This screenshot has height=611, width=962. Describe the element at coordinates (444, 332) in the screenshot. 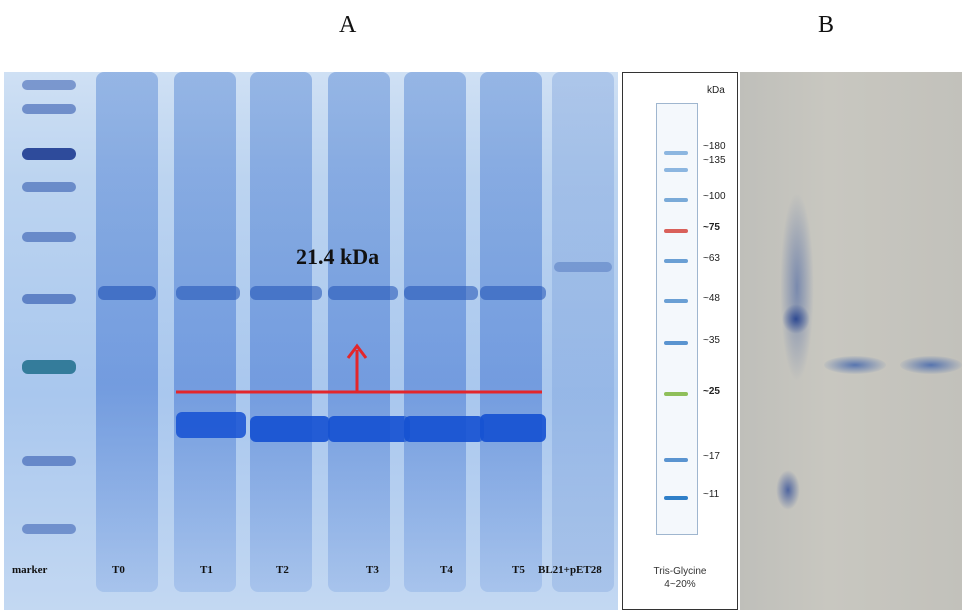

I see `gel-lane-t4` at that location.